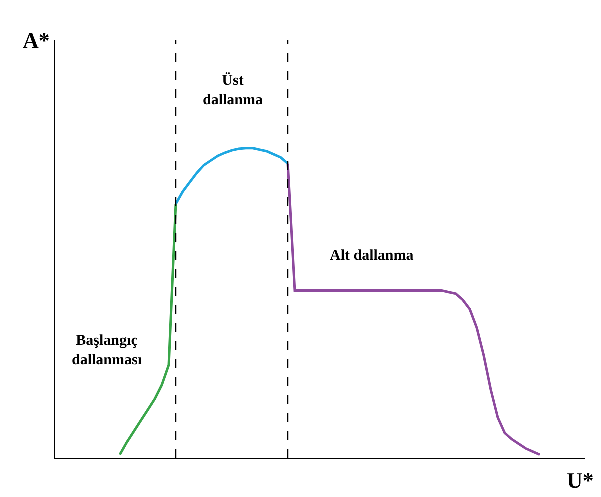  I want to click on text: Üst dallanma, so click(233, 90).